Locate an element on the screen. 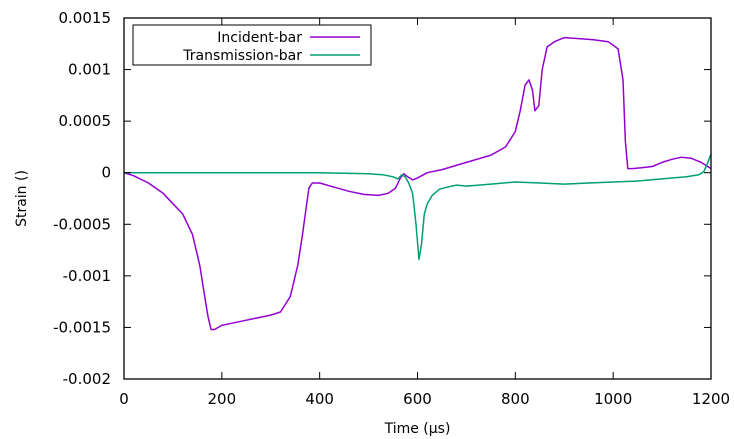 This screenshot has height=439, width=734. y-axis-label: Strain () is located at coordinates (22, 198).